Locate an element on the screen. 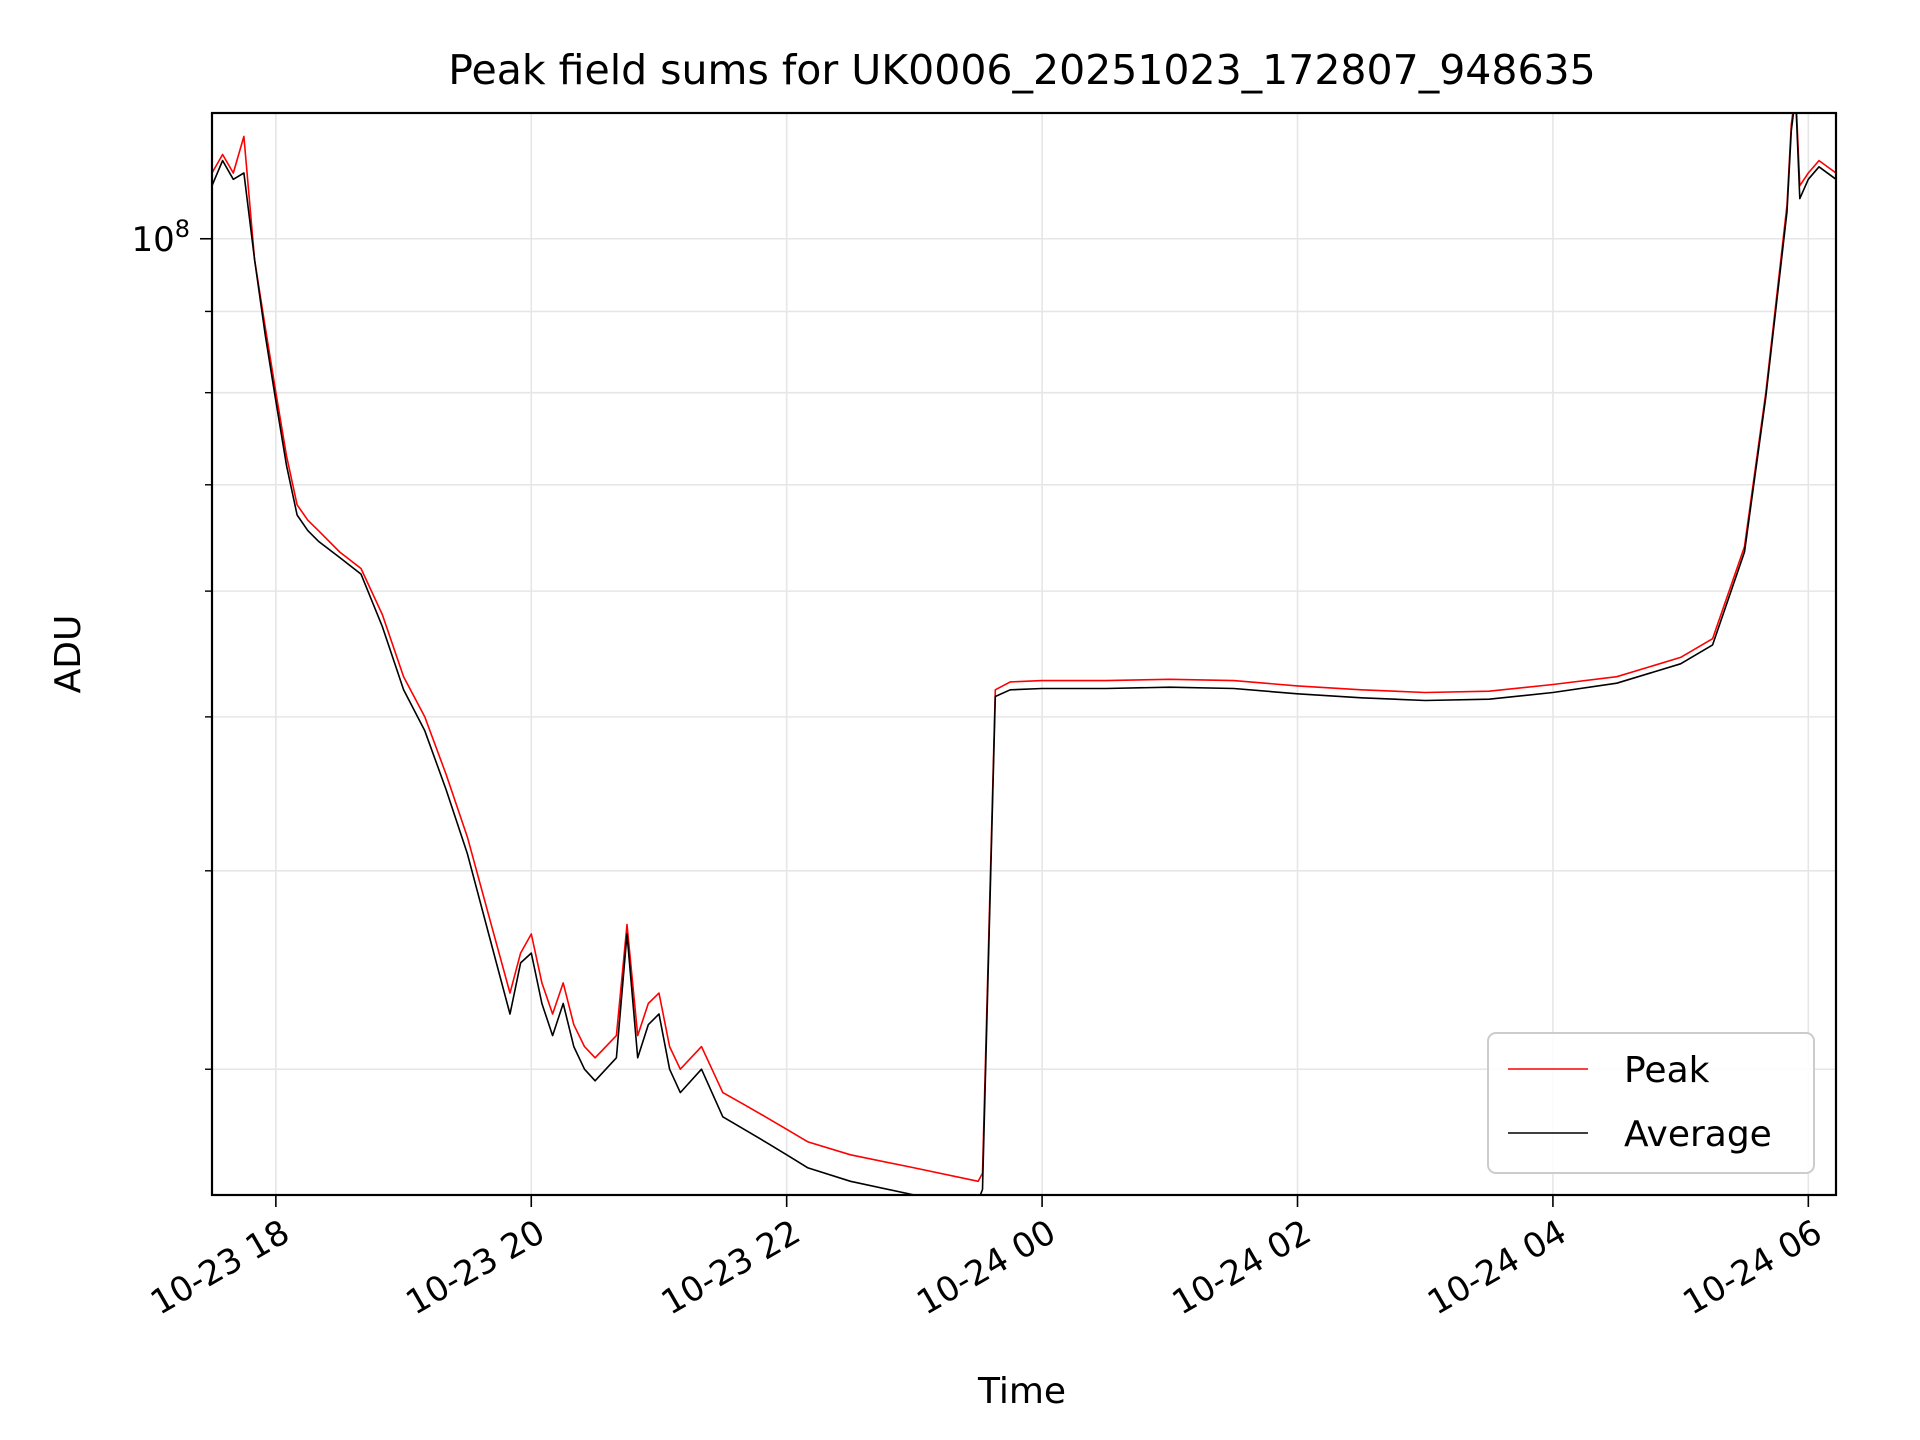 The height and width of the screenshot is (1440, 1920). x-axis-label: Time is located at coordinates (1021, 1391).